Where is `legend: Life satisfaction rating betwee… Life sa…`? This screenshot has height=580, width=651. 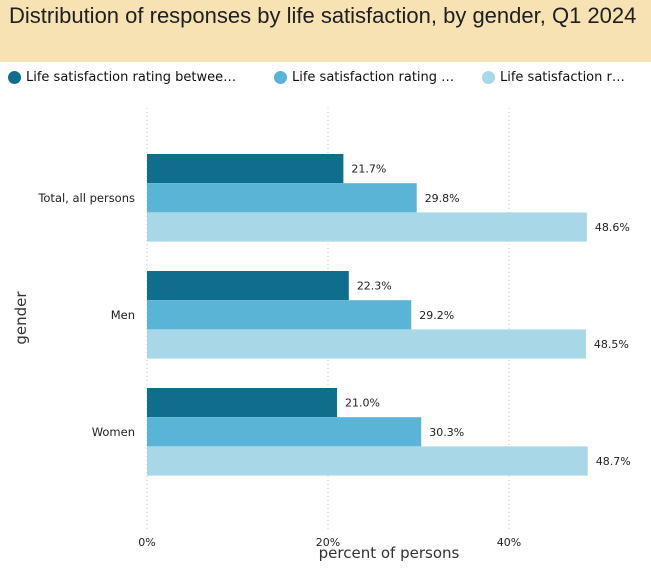
legend: Life satisfaction rating betwee… Life sa… is located at coordinates (328, 77).